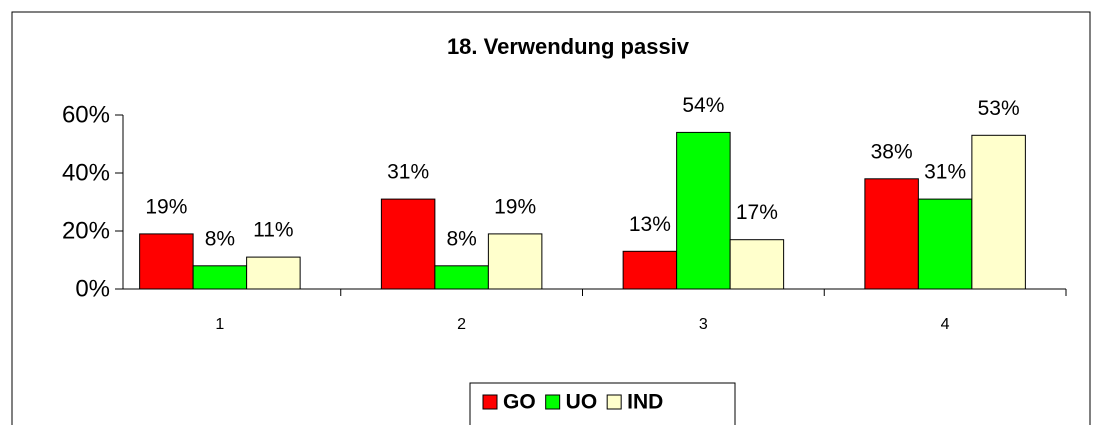 The width and height of the screenshot is (1102, 425). What do you see at coordinates (945, 324) in the screenshot?
I see `x-tick-label: 4` at bounding box center [945, 324].